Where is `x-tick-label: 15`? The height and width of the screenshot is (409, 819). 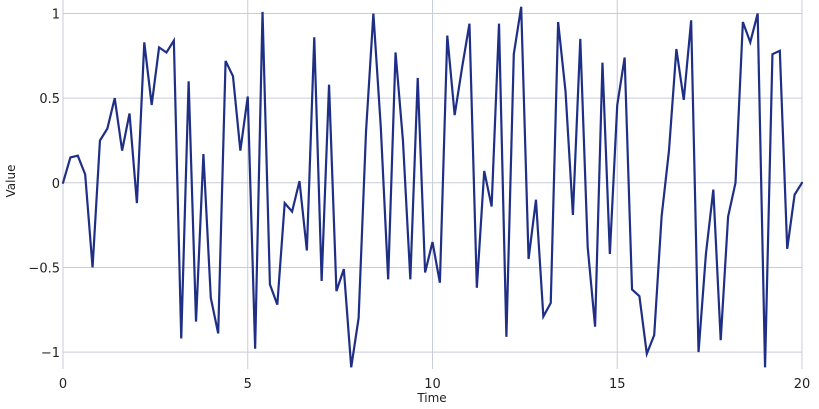
x-tick-label: 15 is located at coordinates (617, 384).